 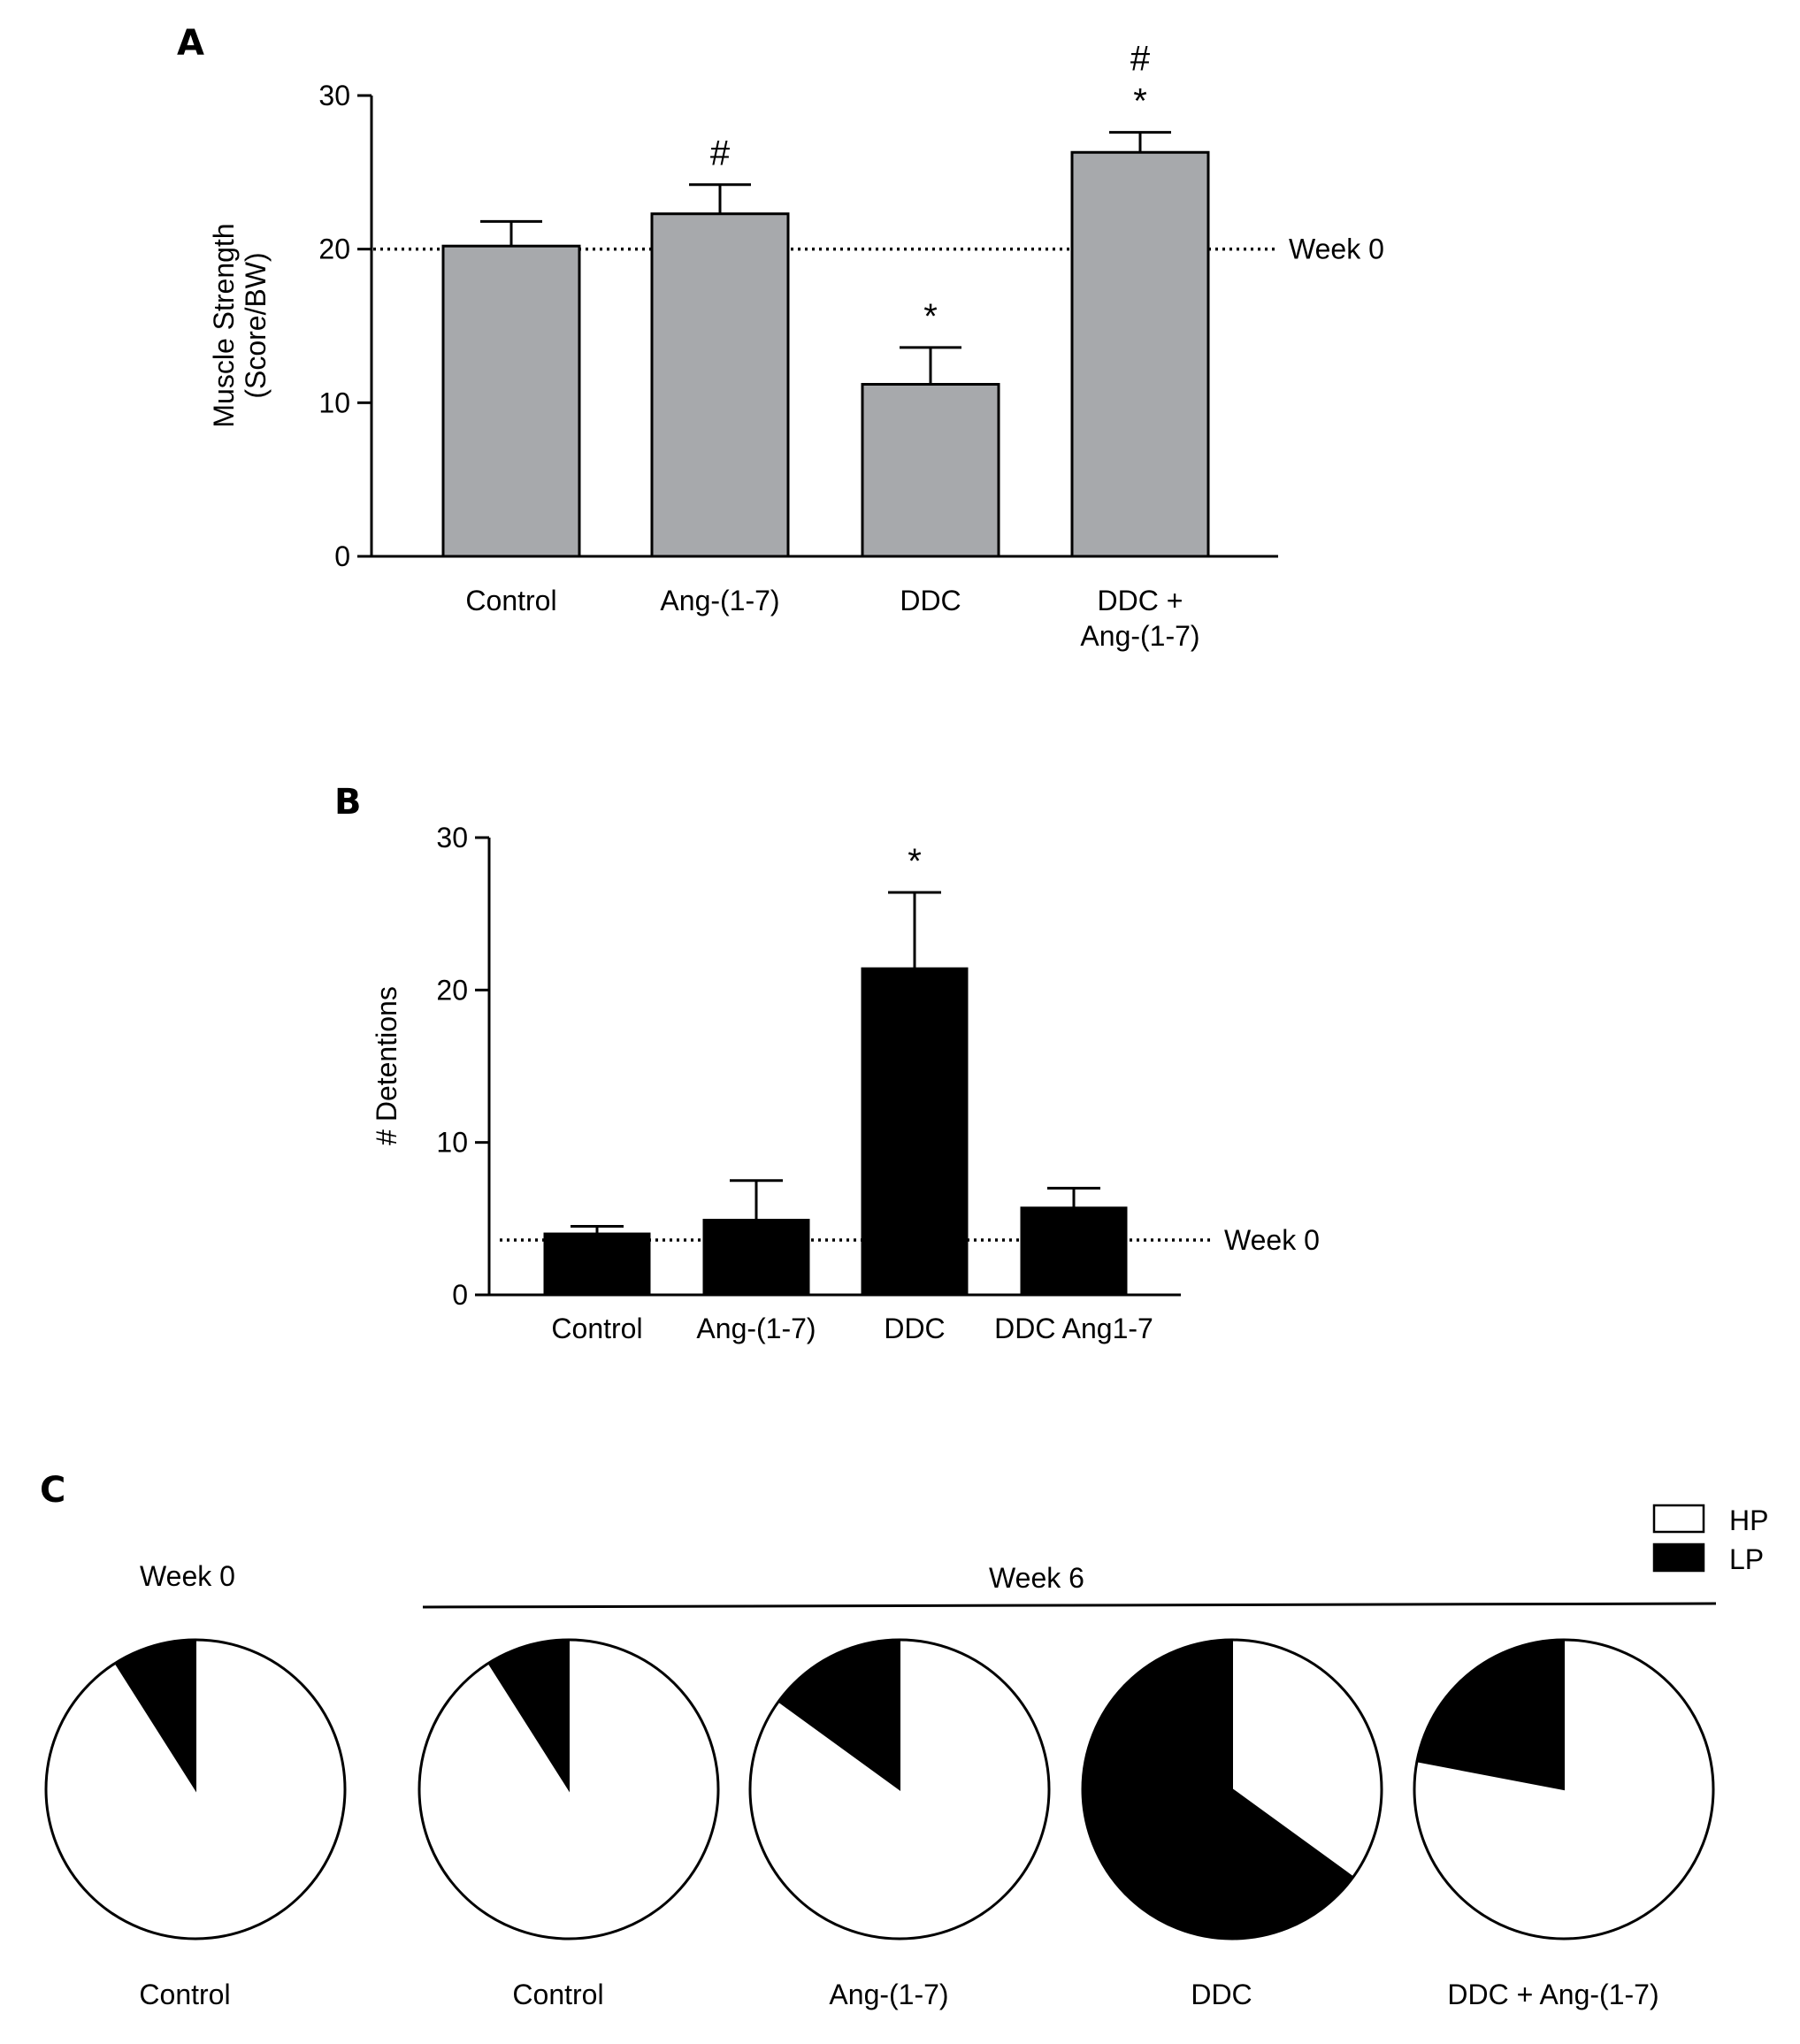 What do you see at coordinates (1140, 600) in the screenshot?
I see `a-category-label: DDC +` at bounding box center [1140, 600].